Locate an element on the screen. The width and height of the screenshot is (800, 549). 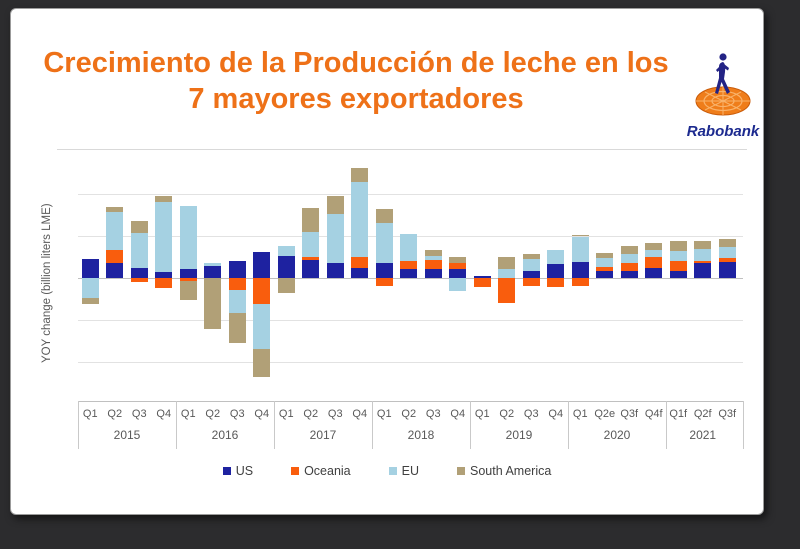
bar-segment-2015-q4-eu is located at coordinates (164, 237).